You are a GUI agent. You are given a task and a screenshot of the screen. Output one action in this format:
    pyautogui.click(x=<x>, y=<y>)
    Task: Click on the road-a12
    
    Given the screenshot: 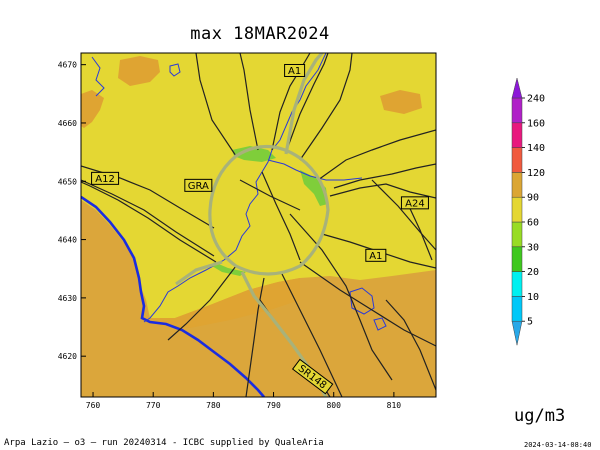 What is the action you would take?
    pyautogui.click(x=149, y=222)
    